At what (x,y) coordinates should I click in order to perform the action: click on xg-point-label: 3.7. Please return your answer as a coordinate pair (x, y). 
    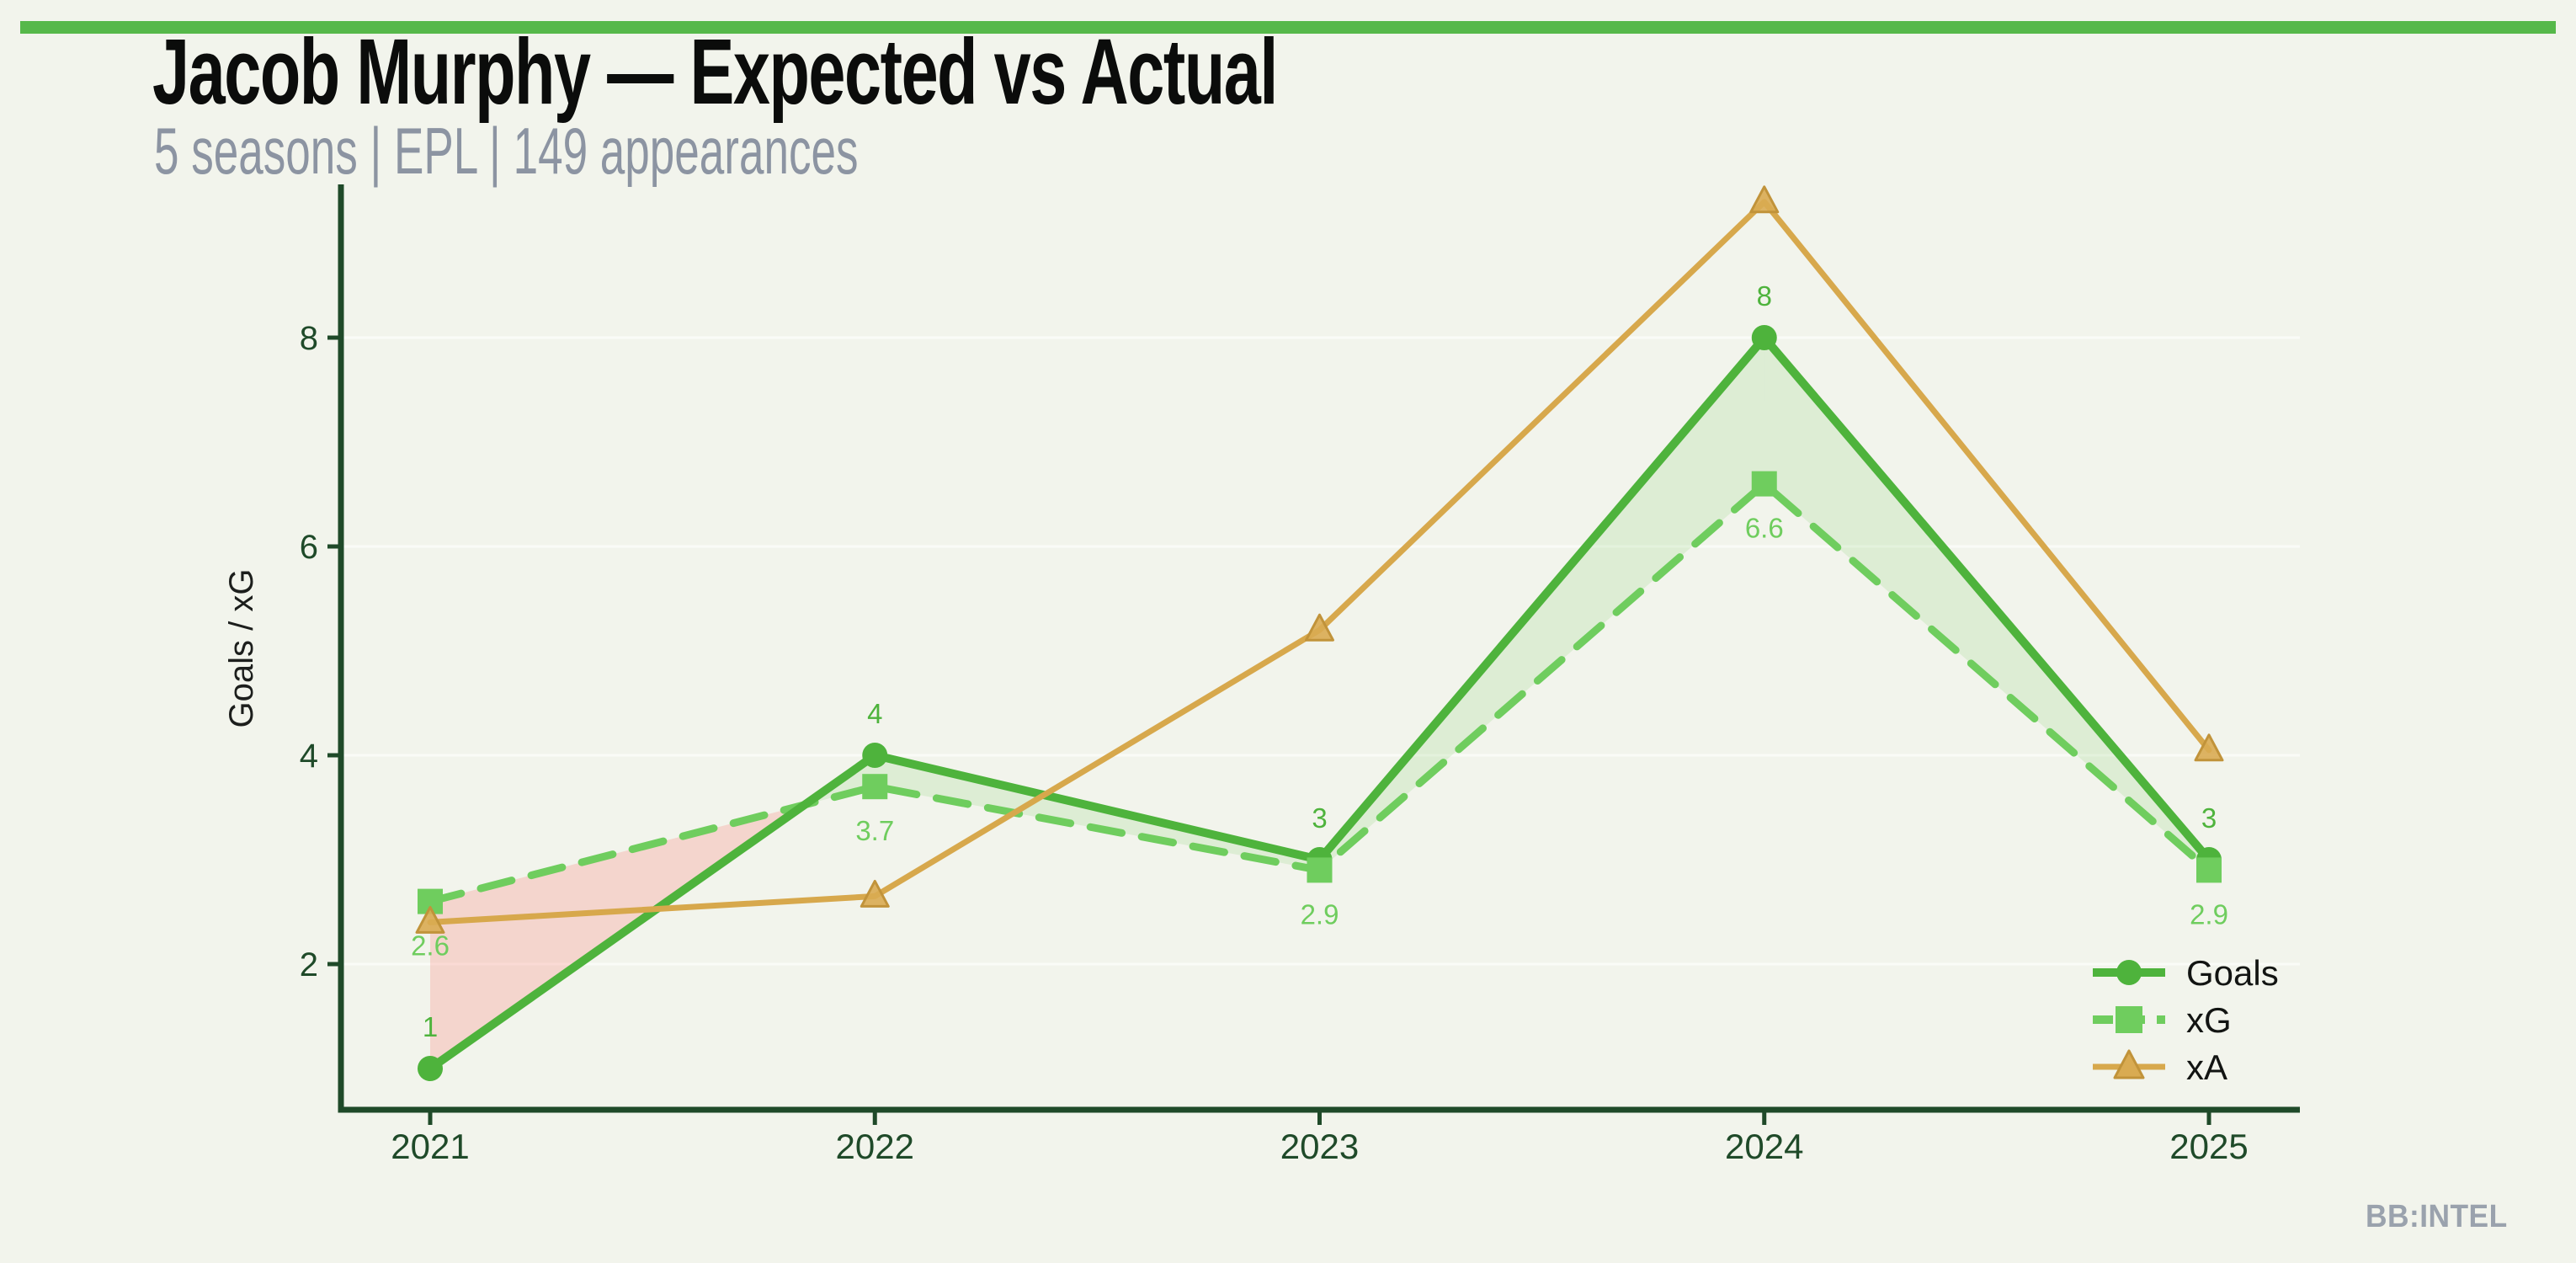
    Looking at the image, I should click on (874, 830).